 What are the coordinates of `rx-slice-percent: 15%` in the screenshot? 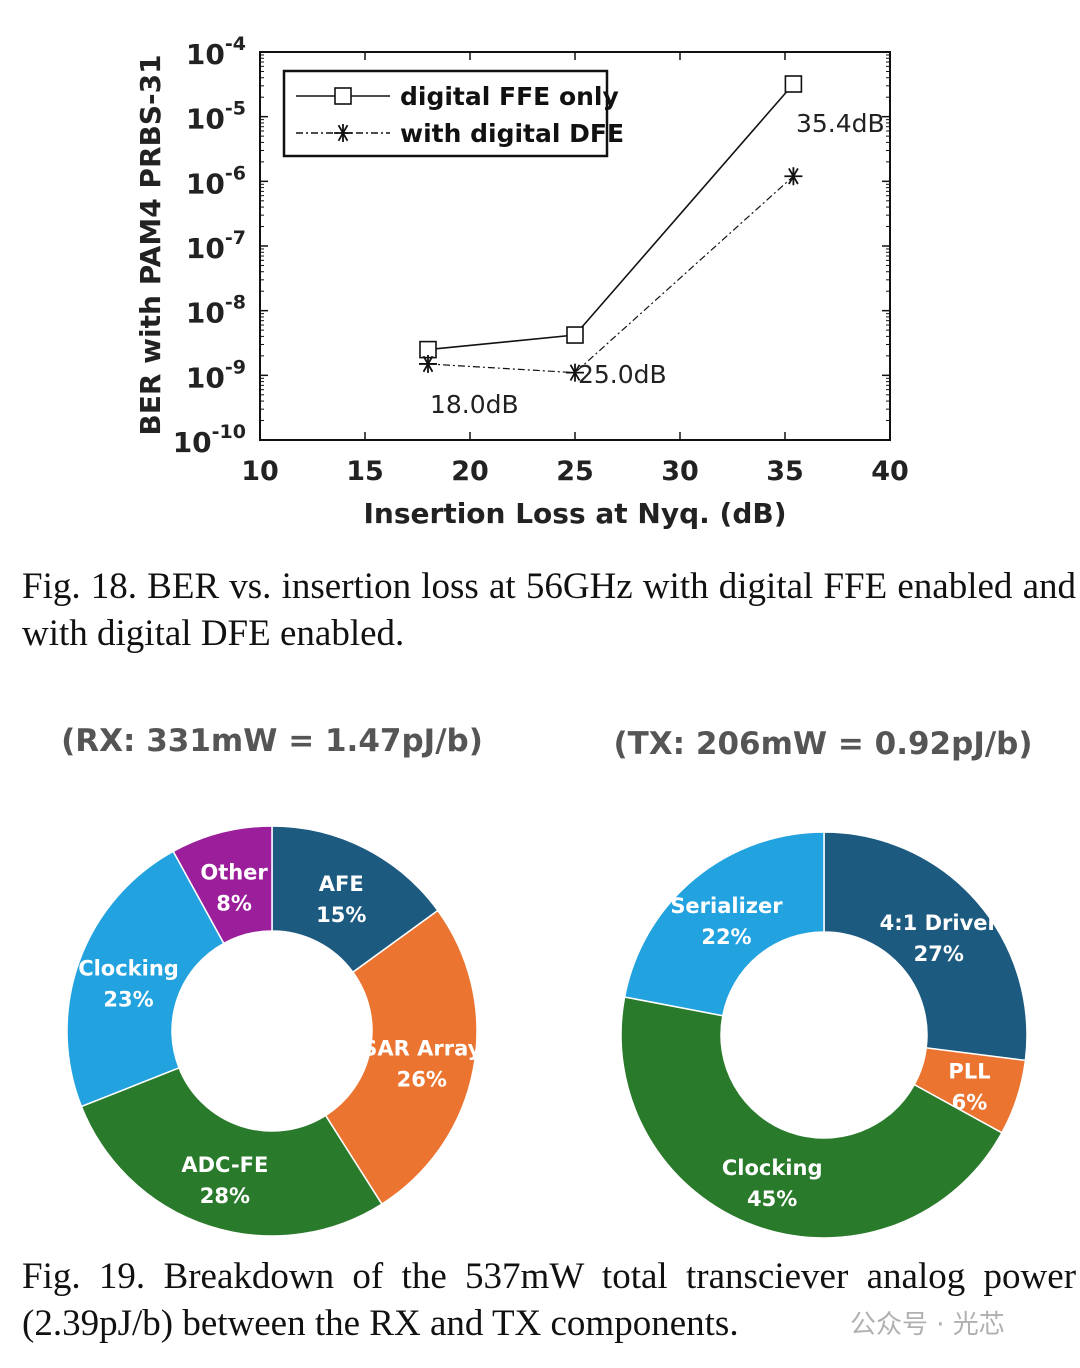 It's located at (341, 915).